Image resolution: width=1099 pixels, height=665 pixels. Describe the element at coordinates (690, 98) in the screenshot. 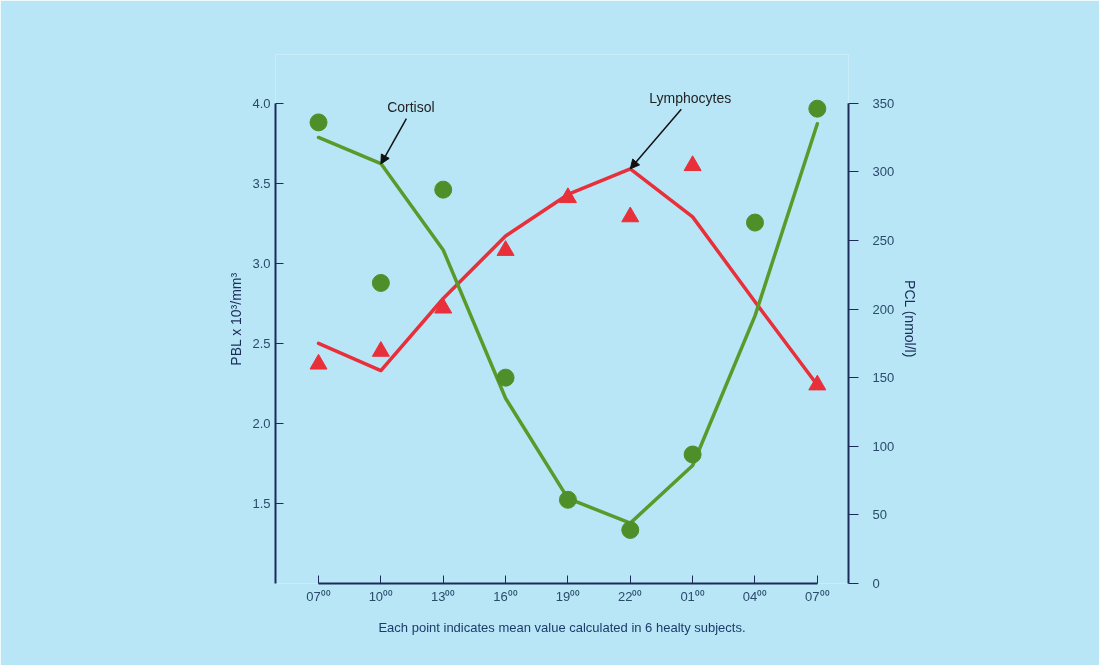

I see `annotation: Lymphocytes` at that location.